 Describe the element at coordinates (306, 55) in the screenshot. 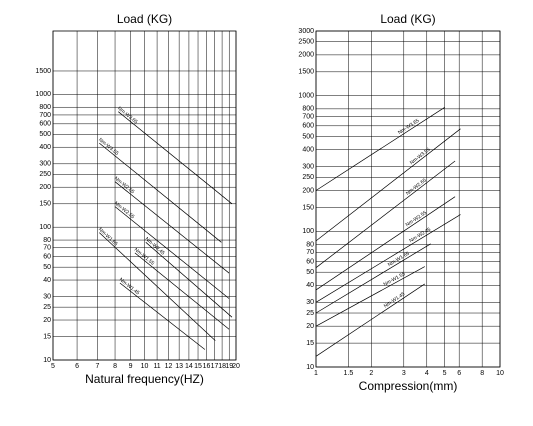

I see `y-tick-label: 2000` at that location.